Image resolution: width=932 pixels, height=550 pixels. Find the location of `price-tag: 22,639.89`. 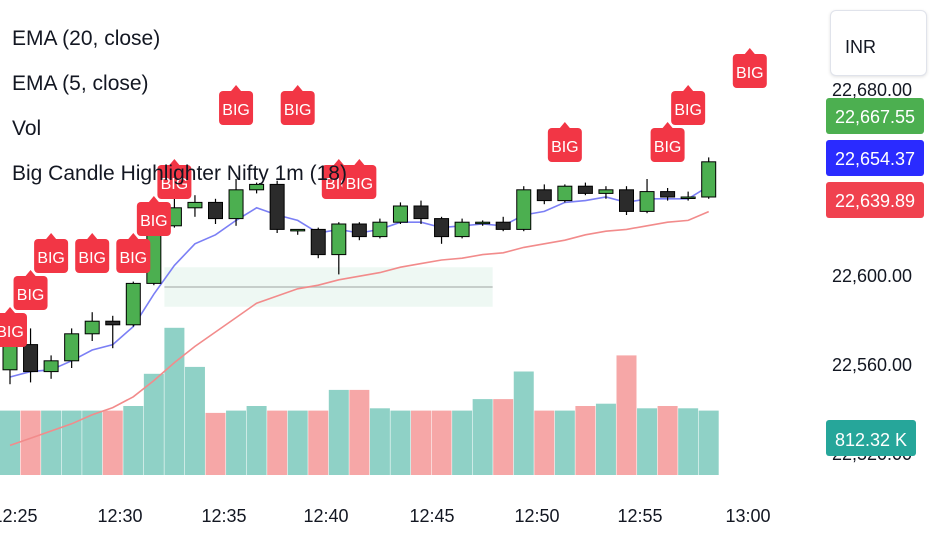

price-tag: 22,639.89 is located at coordinates (875, 201).